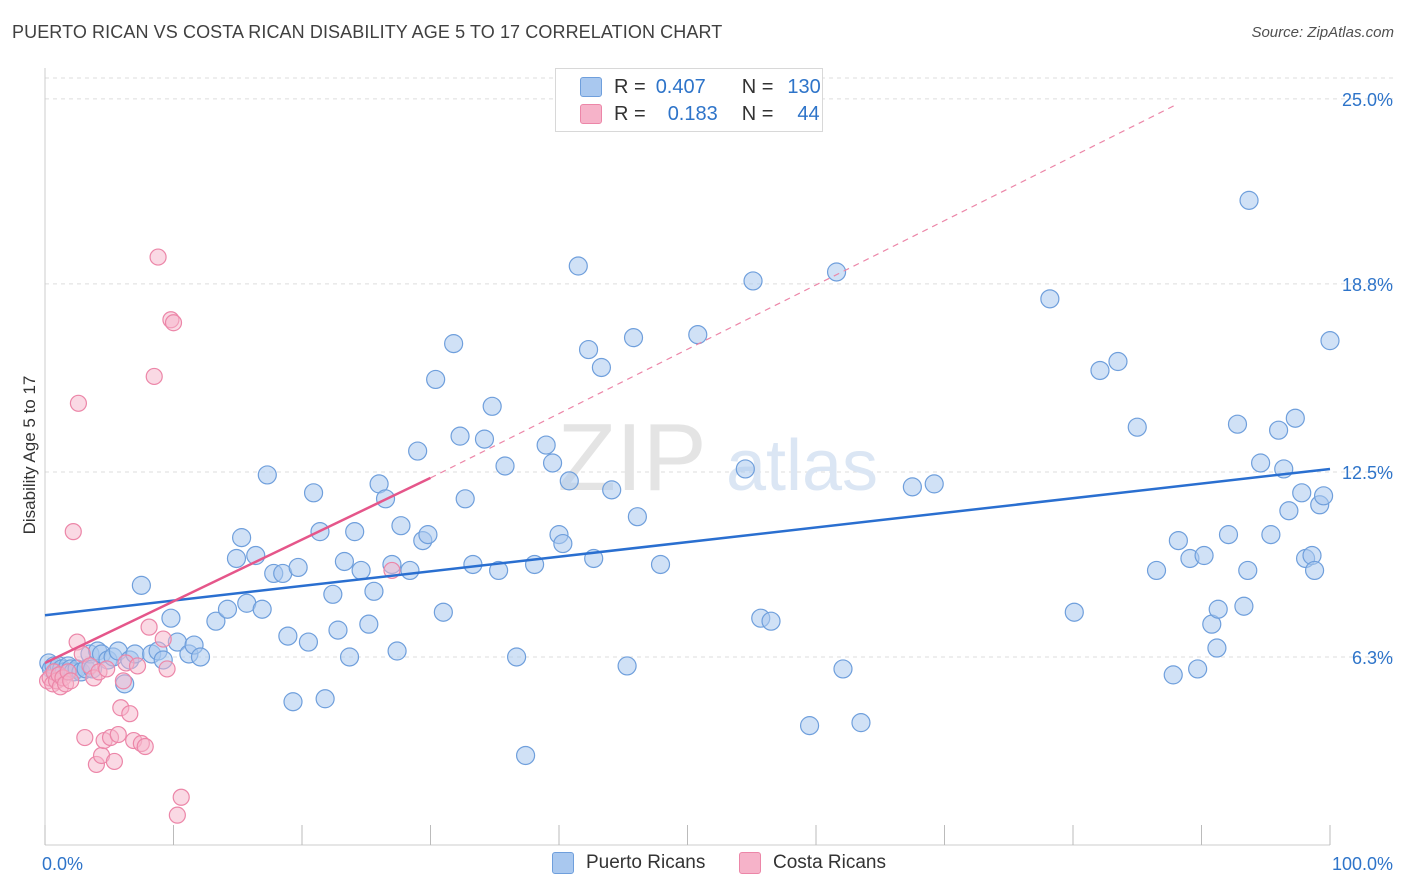  I want to click on legend-n-value: 44, so click(808, 113).